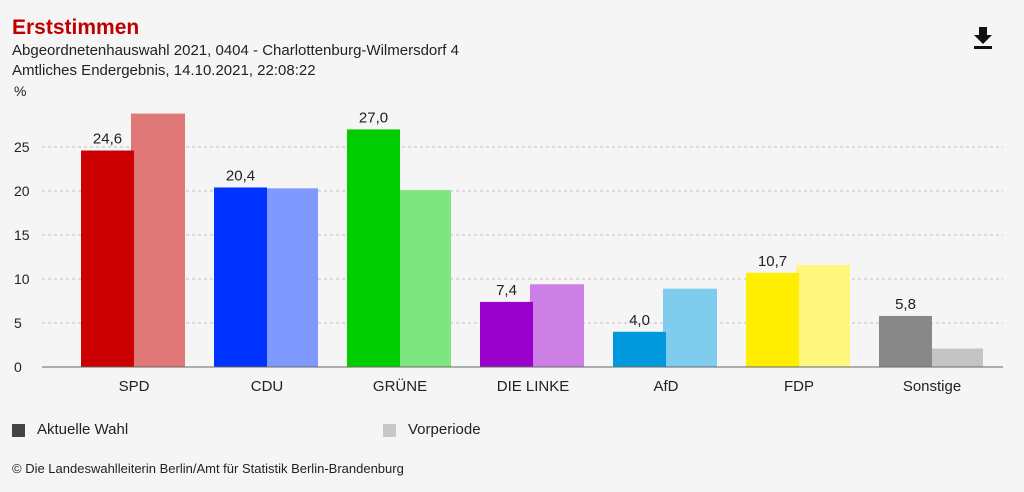 The width and height of the screenshot is (1024, 492). Describe the element at coordinates (107, 139) in the screenshot. I see `data-label: 24,6` at that location.